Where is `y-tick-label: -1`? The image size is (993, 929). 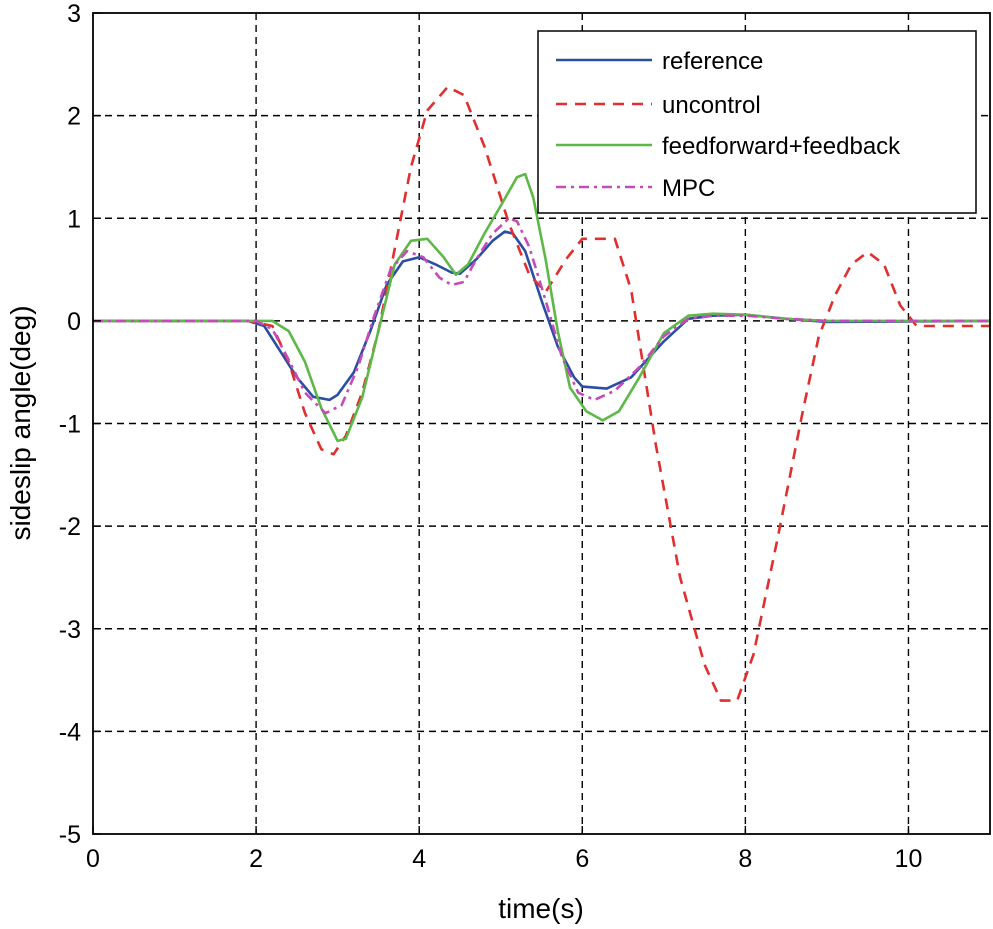
y-tick-label: -1 is located at coordinates (70, 425).